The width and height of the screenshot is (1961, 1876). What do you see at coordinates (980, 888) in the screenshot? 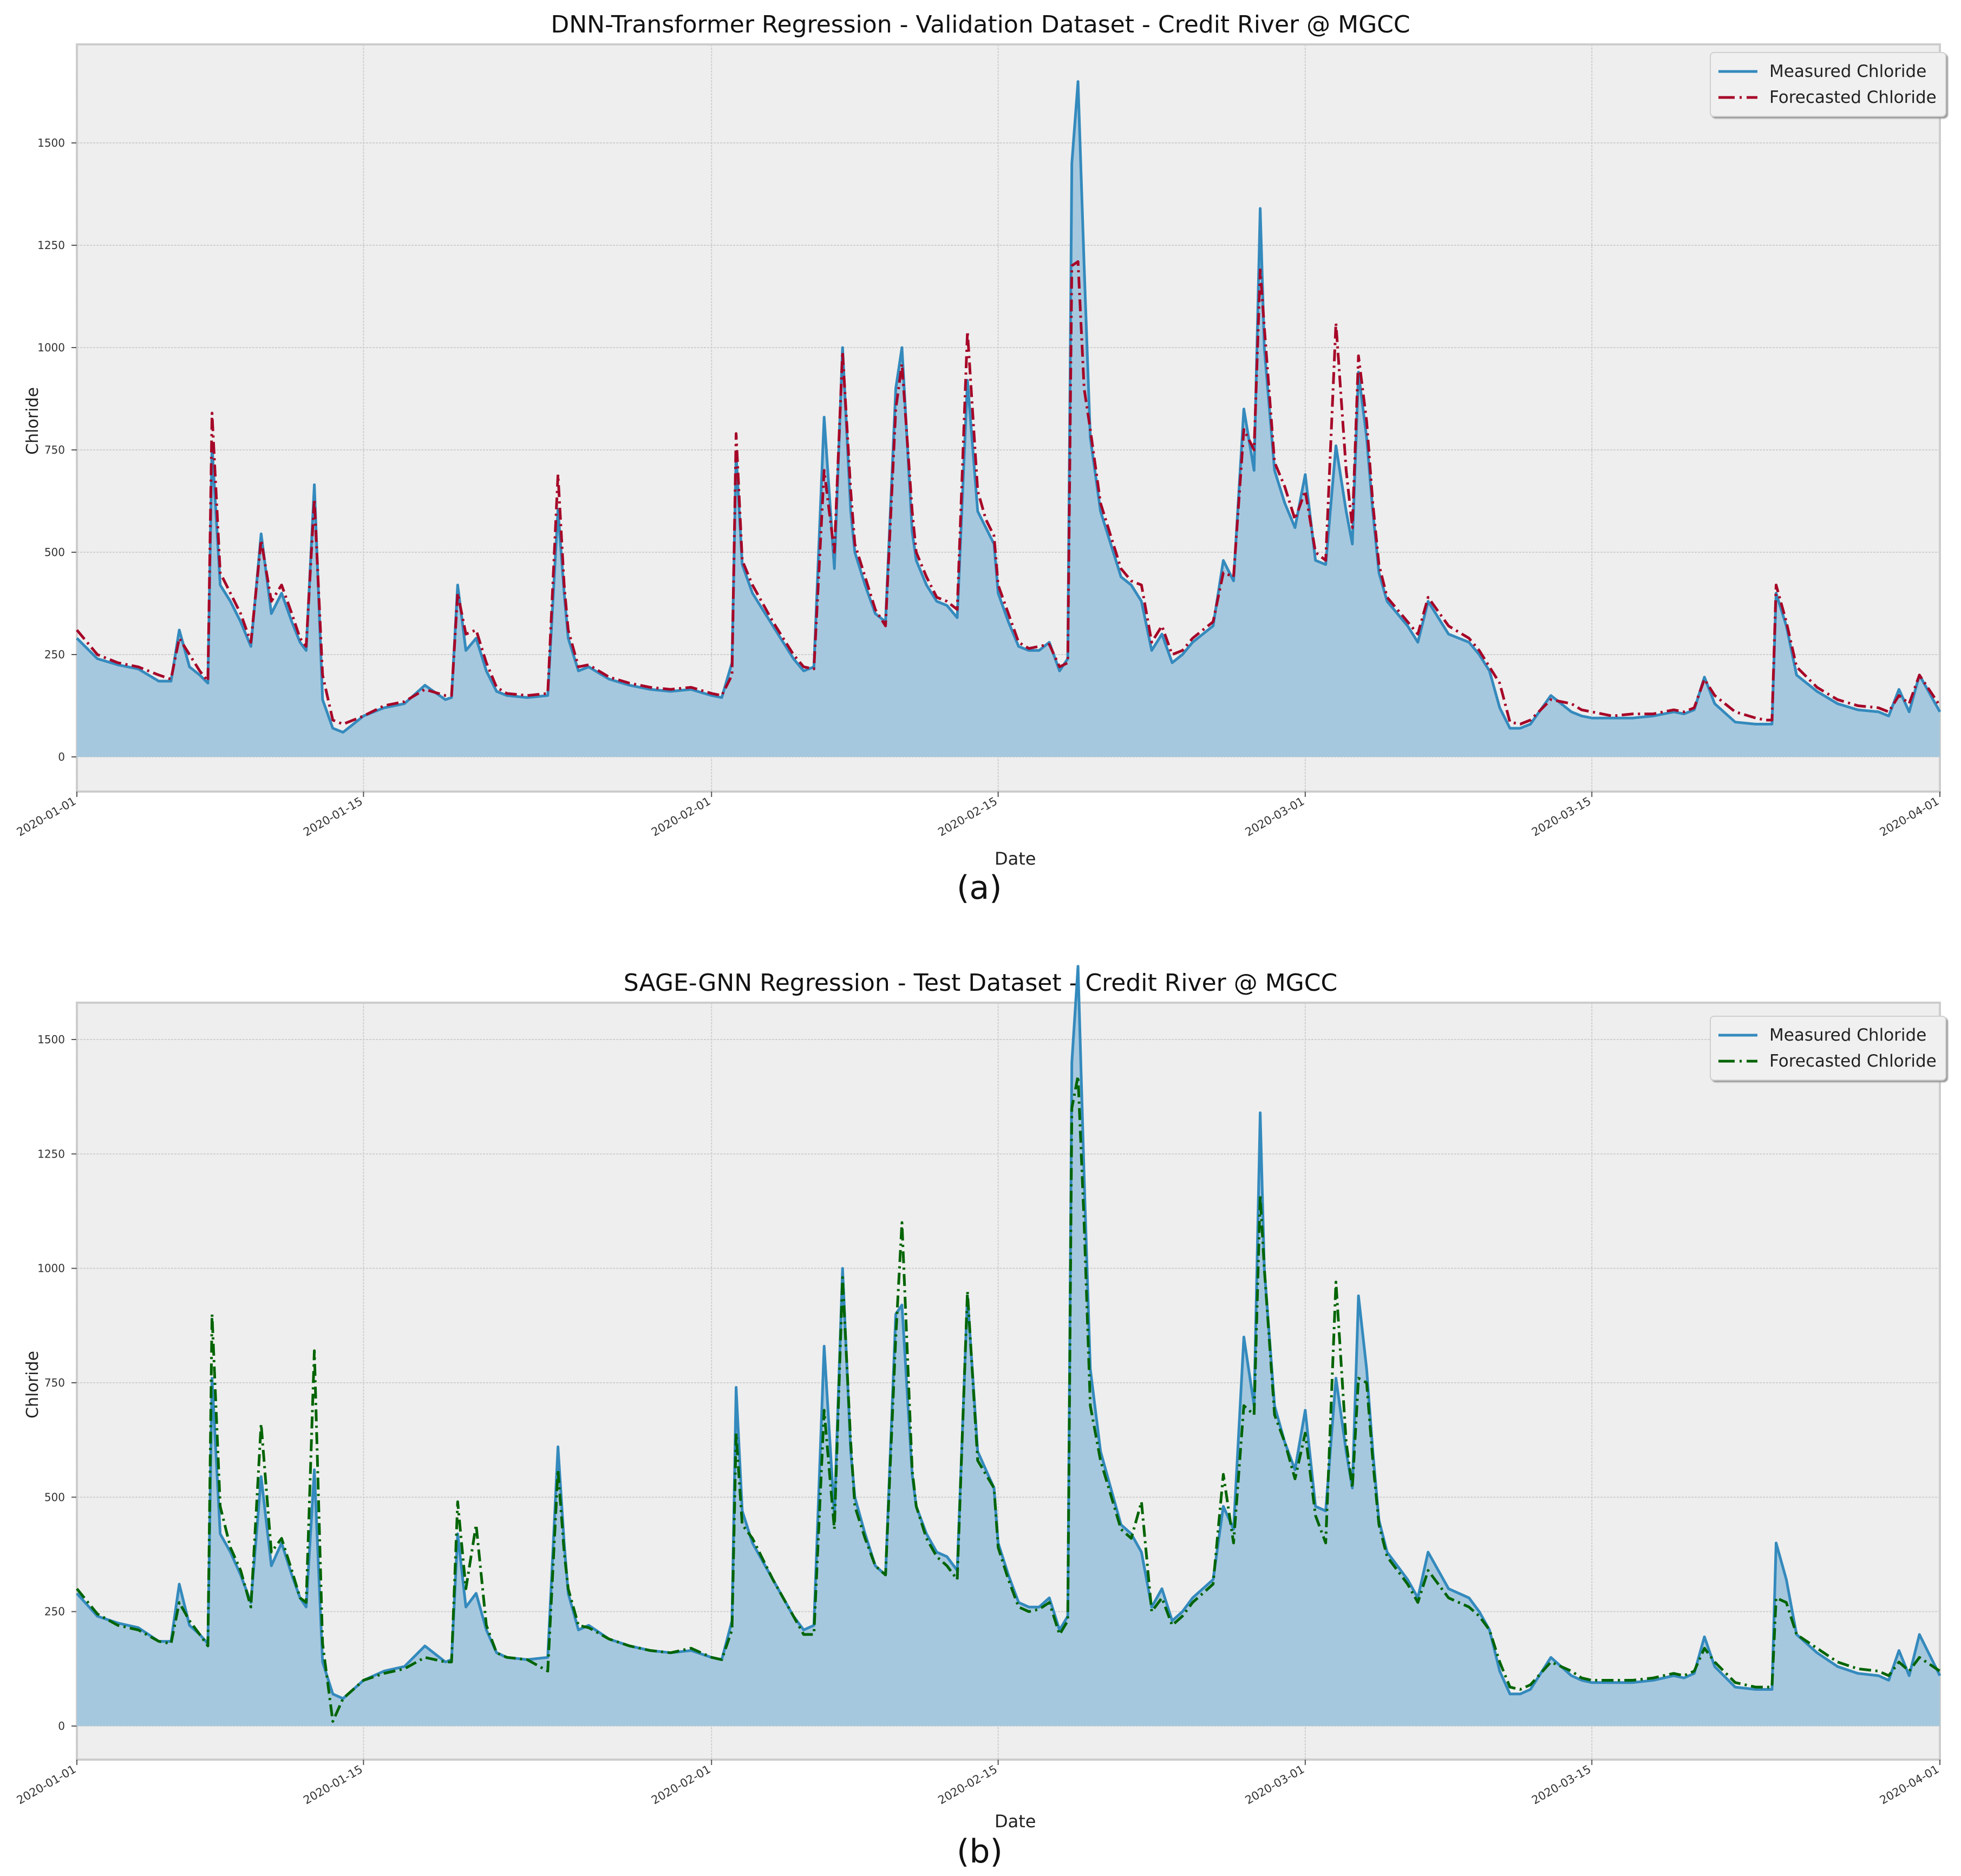
I see `figure-caption: (a)` at bounding box center [980, 888].